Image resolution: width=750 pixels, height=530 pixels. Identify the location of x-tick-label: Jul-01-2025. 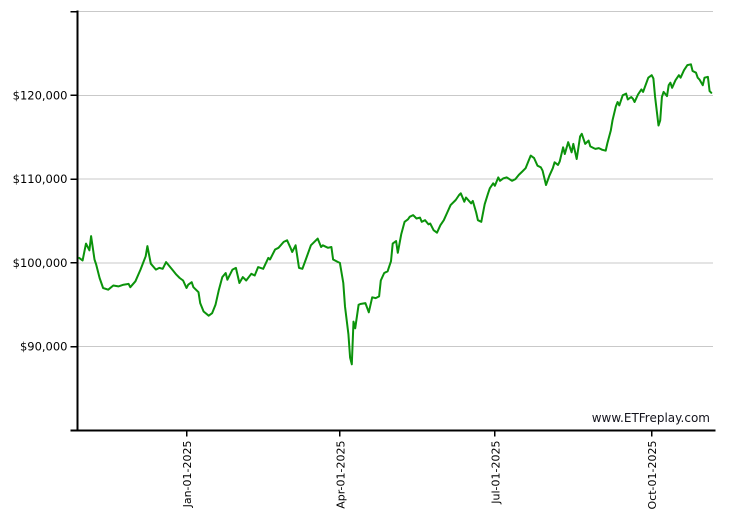
(495, 472).